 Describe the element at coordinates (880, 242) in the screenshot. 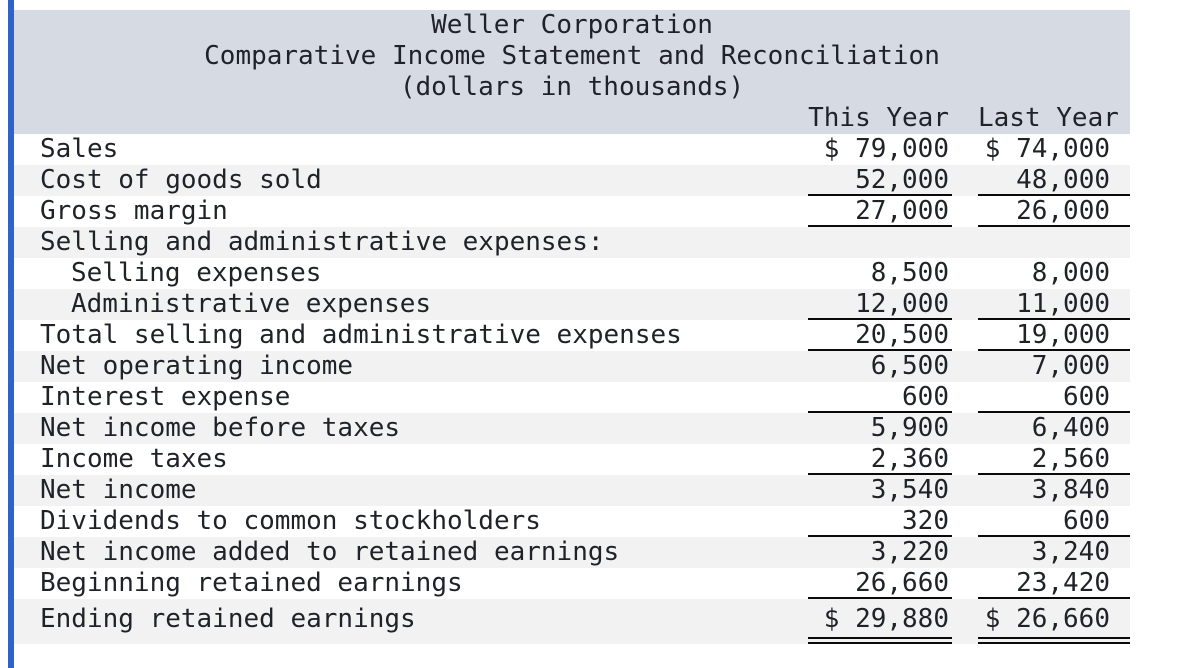

I see `value-this-year` at that location.